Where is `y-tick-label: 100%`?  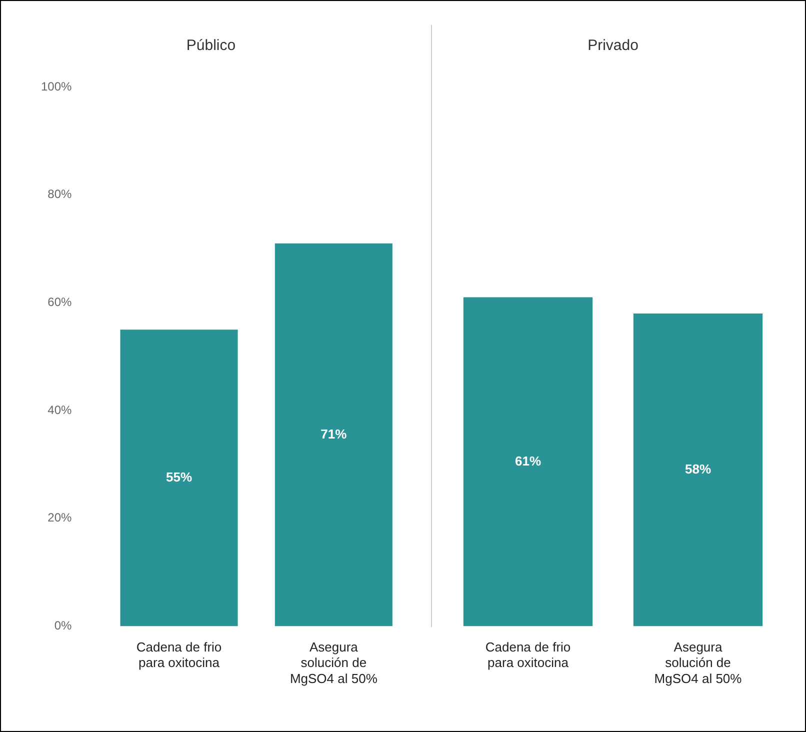
y-tick-label: 100% is located at coordinates (56, 86).